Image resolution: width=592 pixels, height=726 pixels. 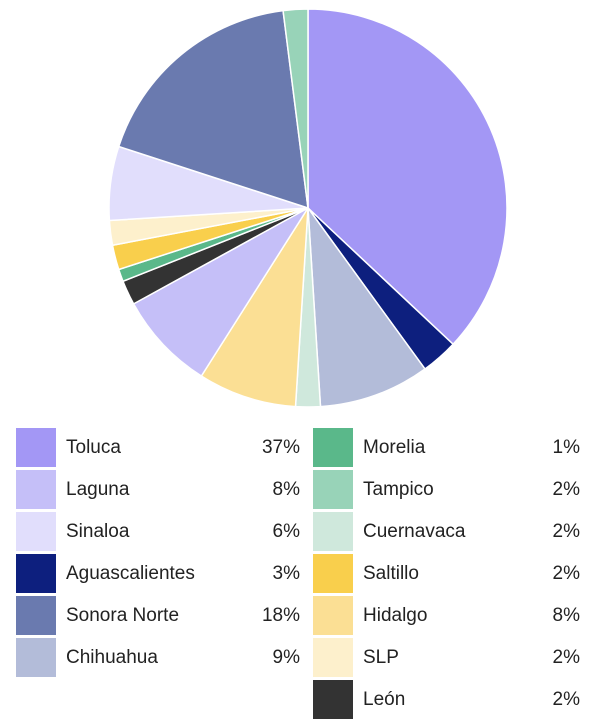 What do you see at coordinates (122, 615) in the screenshot?
I see `legend-label: Sonora Norte` at bounding box center [122, 615].